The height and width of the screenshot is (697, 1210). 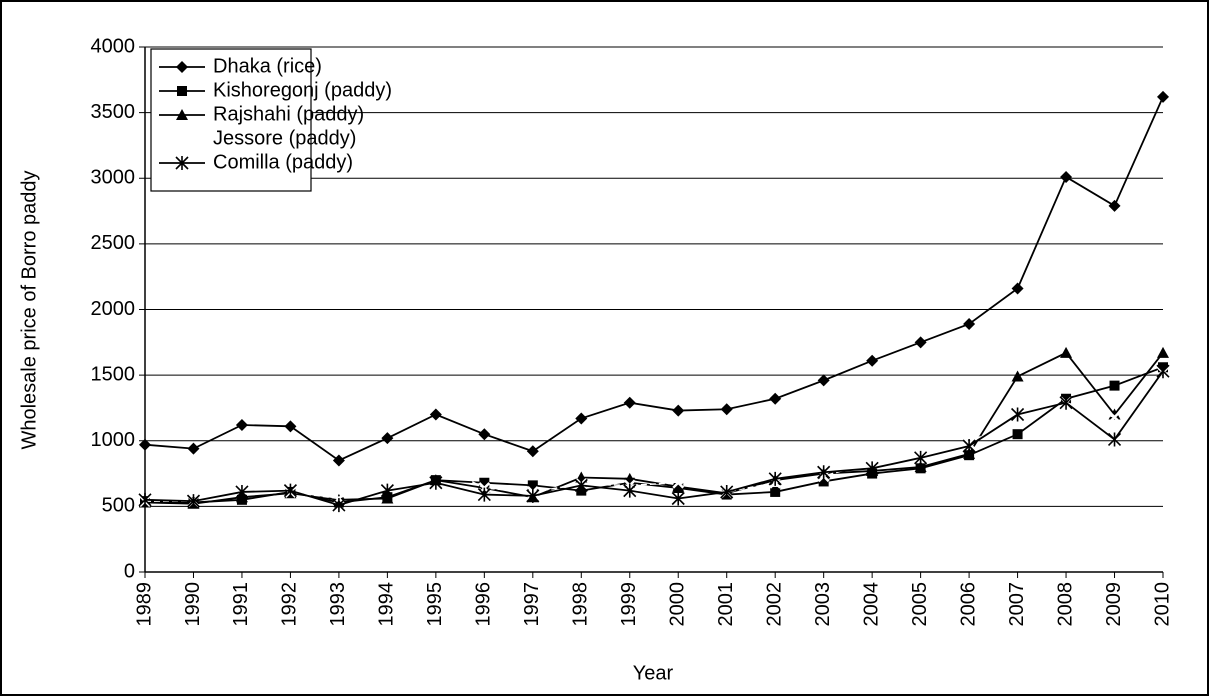 What do you see at coordinates (193, 604) in the screenshot?
I see `x-tick-label: 1990` at bounding box center [193, 604].